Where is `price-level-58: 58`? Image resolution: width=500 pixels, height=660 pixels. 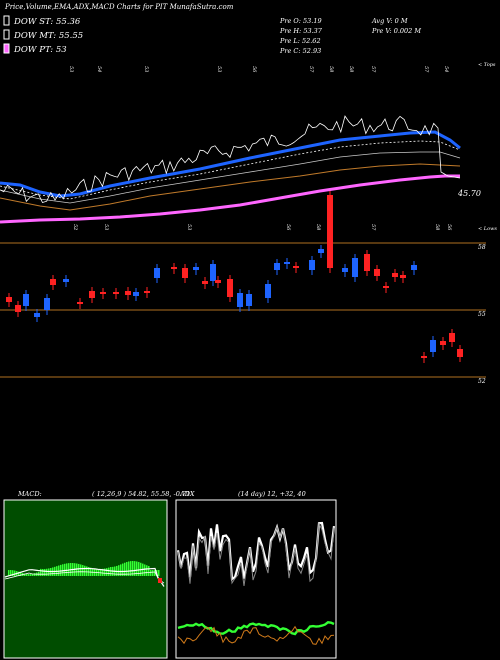
price-level-58: 58 is located at coordinates (482, 247).